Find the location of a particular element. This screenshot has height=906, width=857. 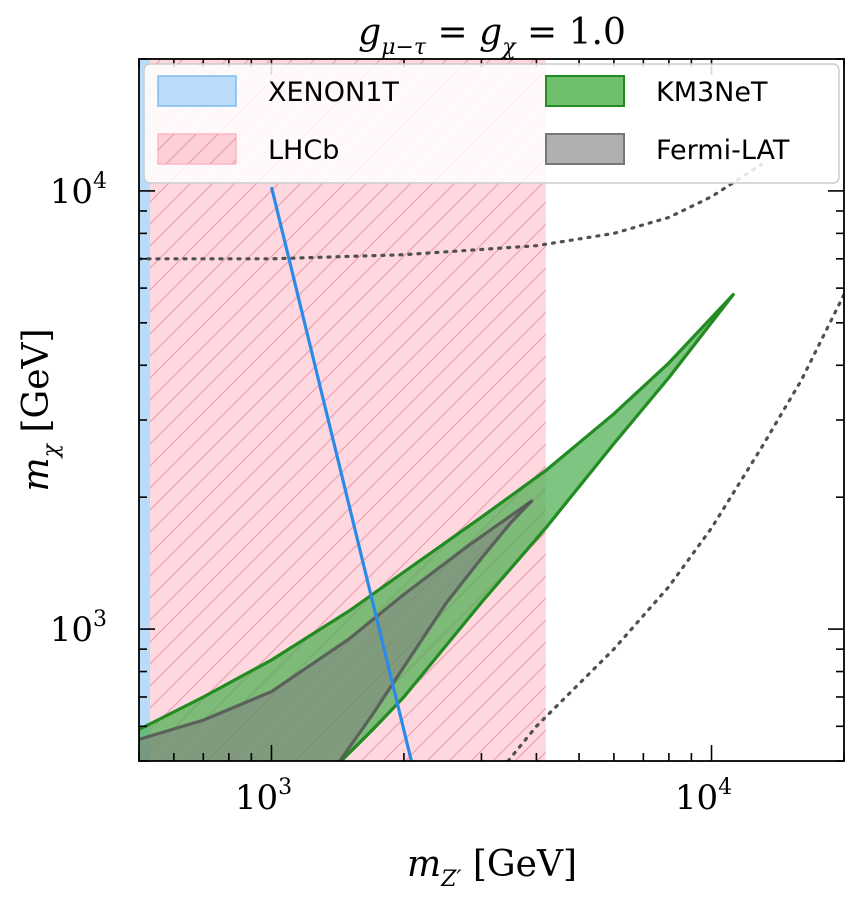

legend-entry-xenon1t: XENON1T is located at coordinates (278, 91).